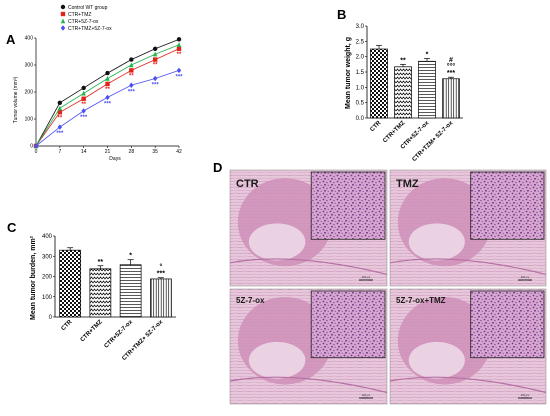 The width and height of the screenshot is (550, 416). Describe the element at coordinates (47, 237) in the screenshot. I see `y-tick-label: 400` at that location.